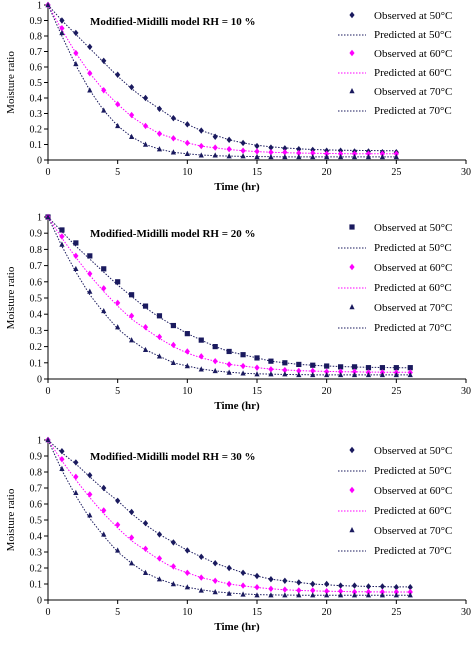  I want to click on x-axis-title: Time (hr), so click(237, 406).